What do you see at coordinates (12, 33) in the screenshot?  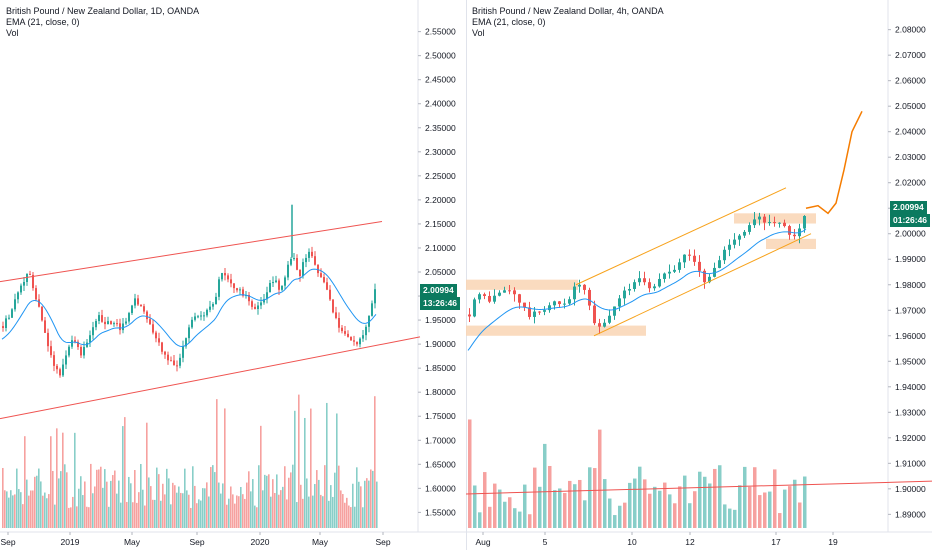 I see `left-legend-vol: Vol` at bounding box center [12, 33].